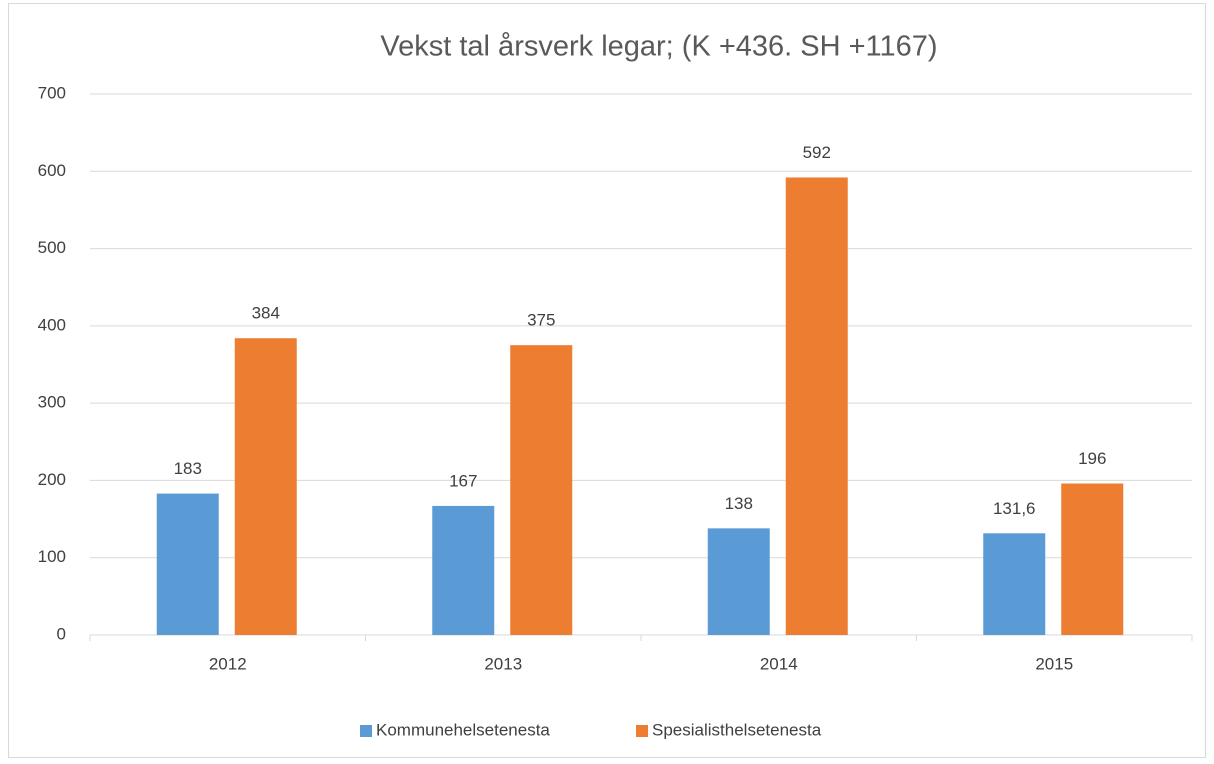  Describe the element at coordinates (1054, 663) in the screenshot. I see `x-tick-label: 2015` at that location.